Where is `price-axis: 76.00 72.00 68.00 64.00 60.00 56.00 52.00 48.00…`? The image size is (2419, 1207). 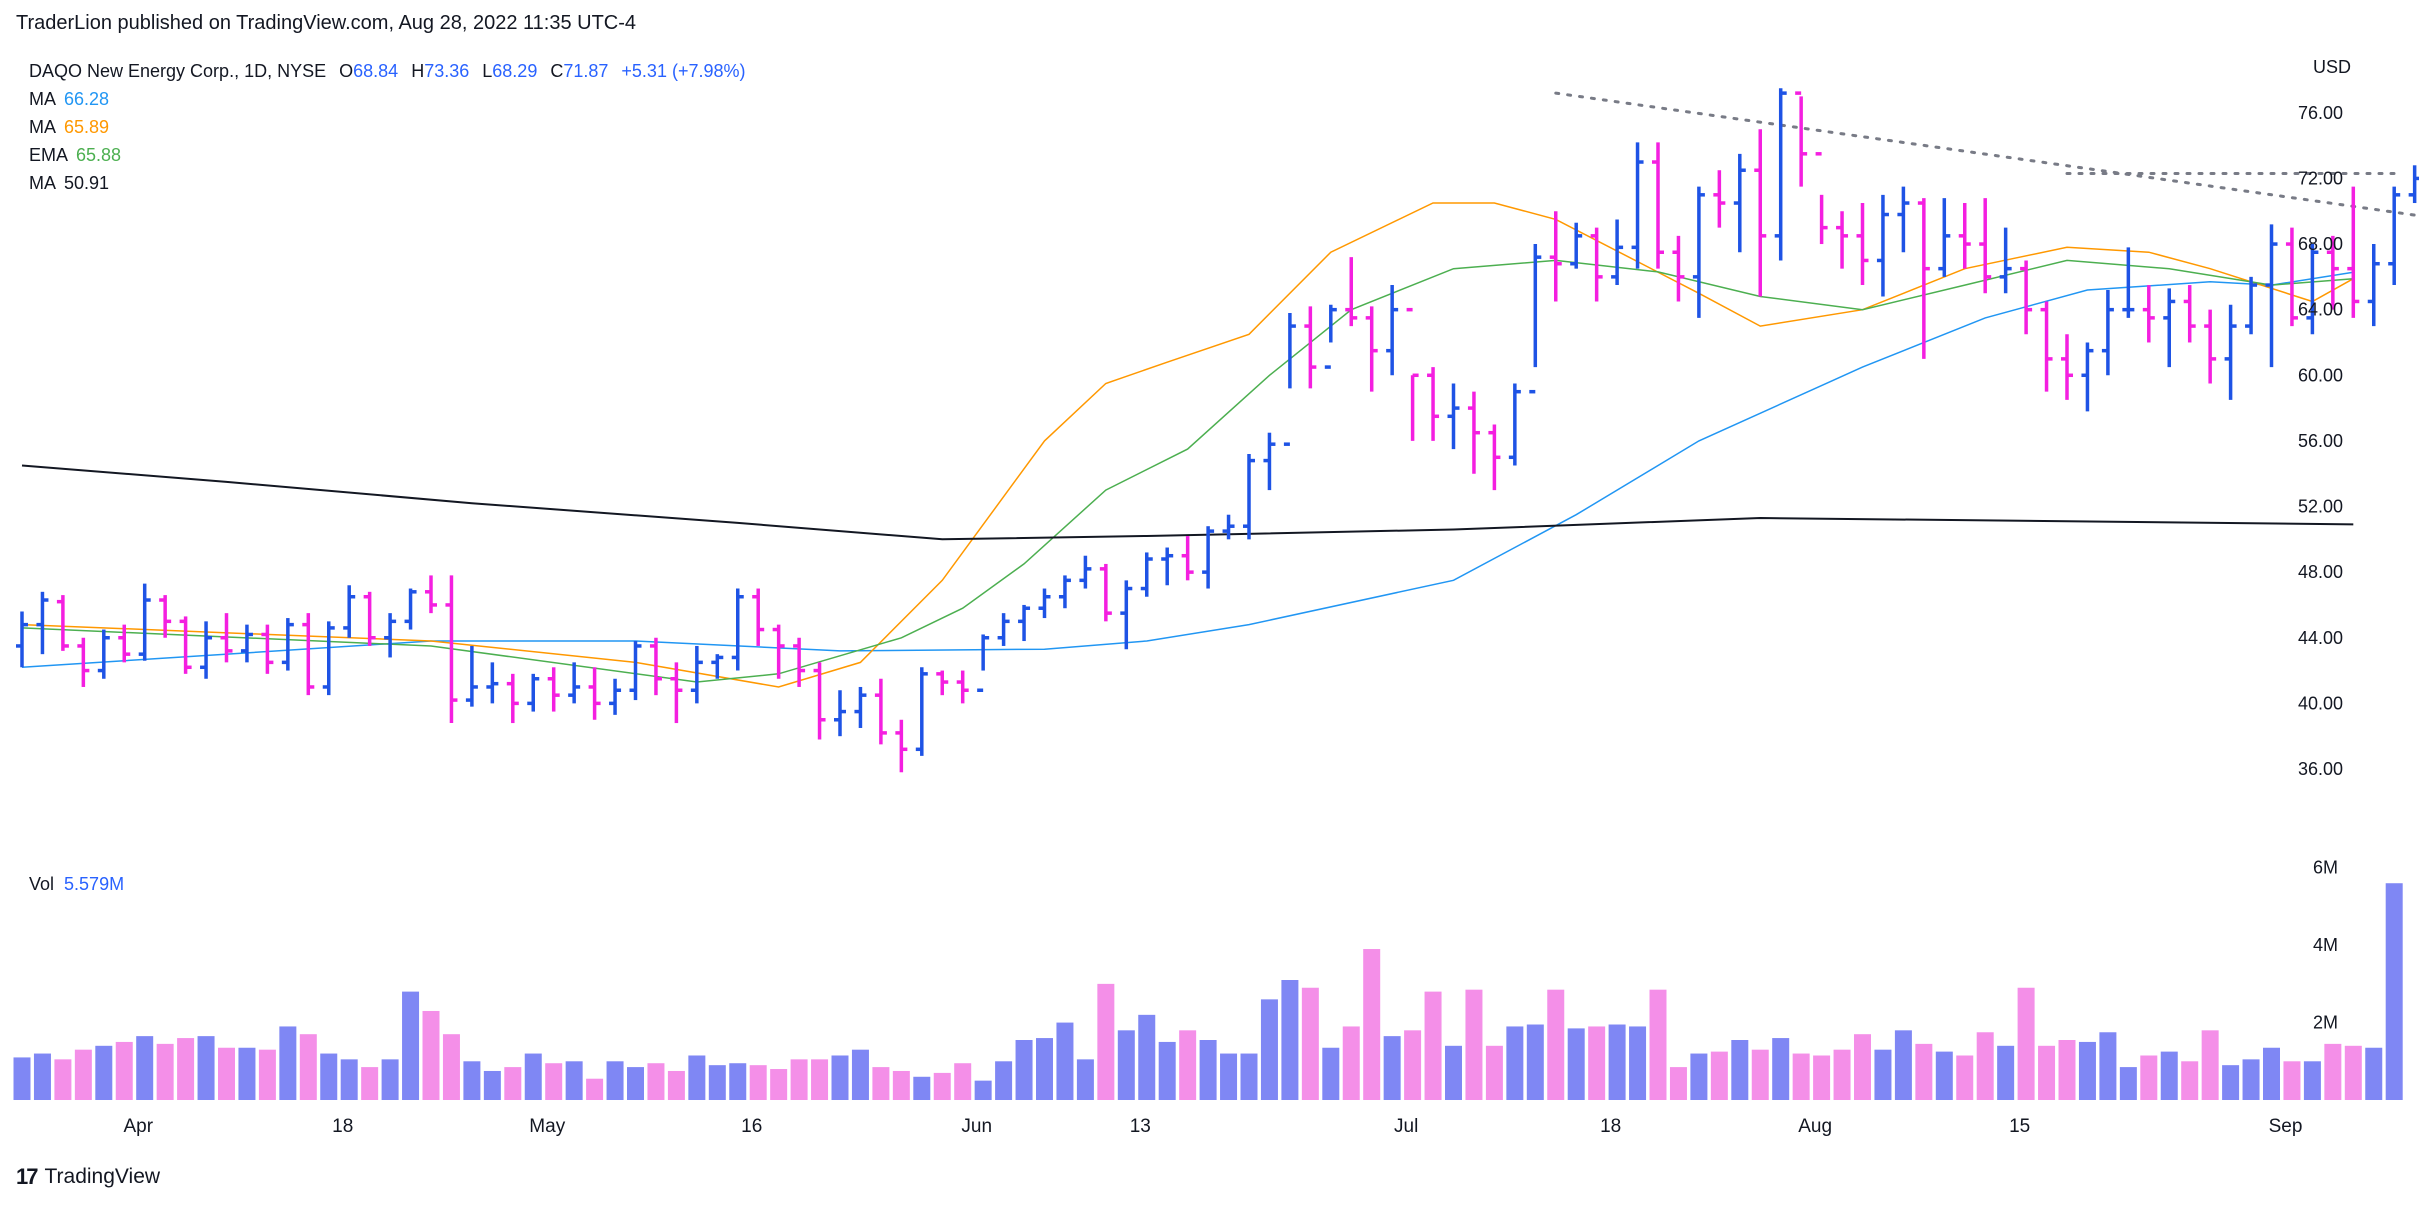
price-axis: 76.00 72.00 68.00 64.00 60.00 56.00 52.00 48.00… is located at coordinates (2320, 441).